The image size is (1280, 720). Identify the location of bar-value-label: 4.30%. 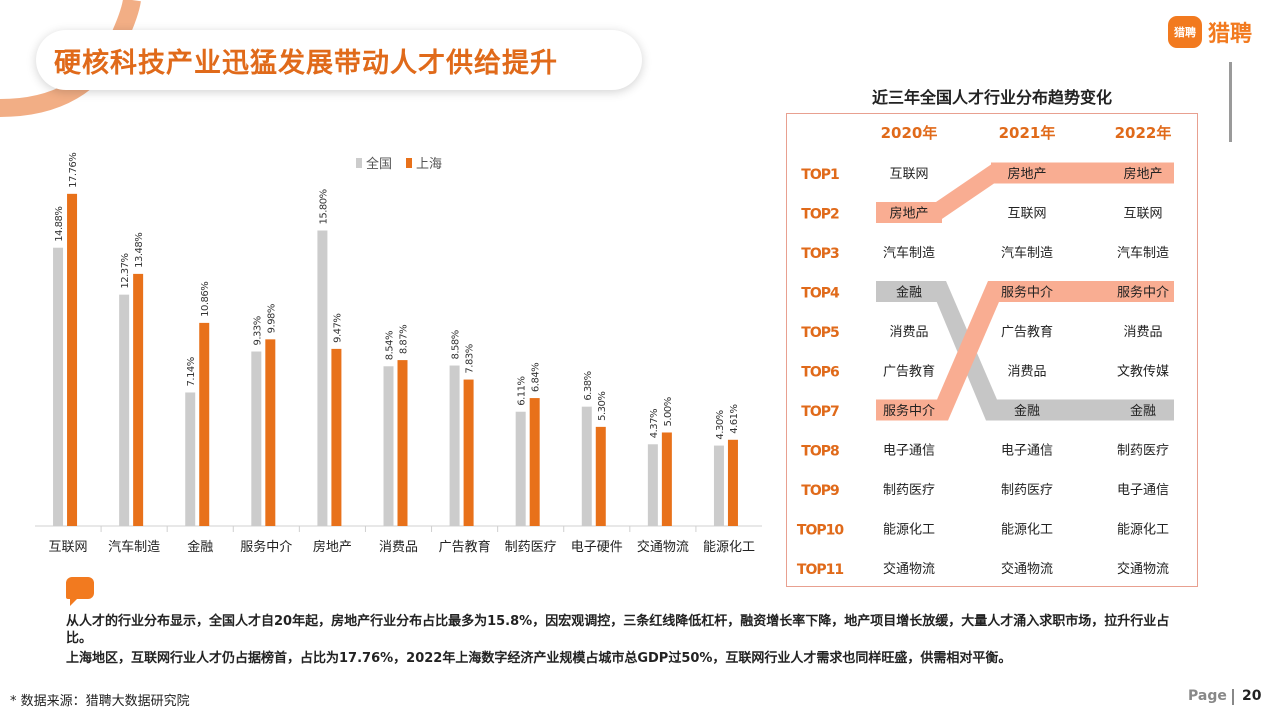
(720, 424).